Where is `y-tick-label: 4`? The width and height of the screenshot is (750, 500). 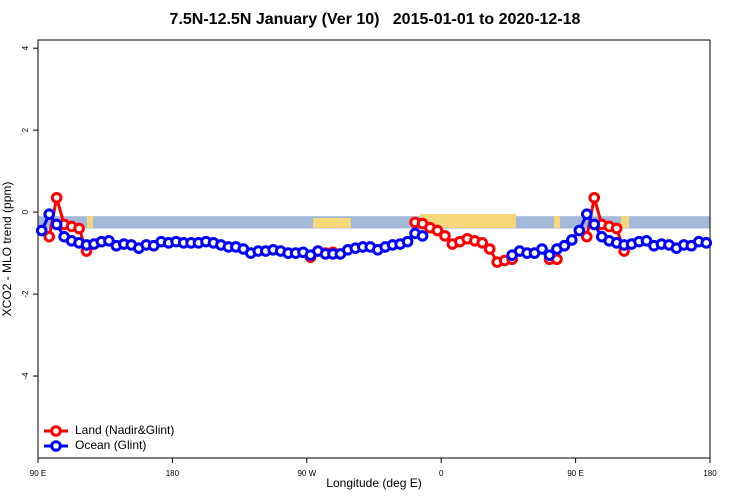 y-tick-label: 4 is located at coordinates (25, 47).